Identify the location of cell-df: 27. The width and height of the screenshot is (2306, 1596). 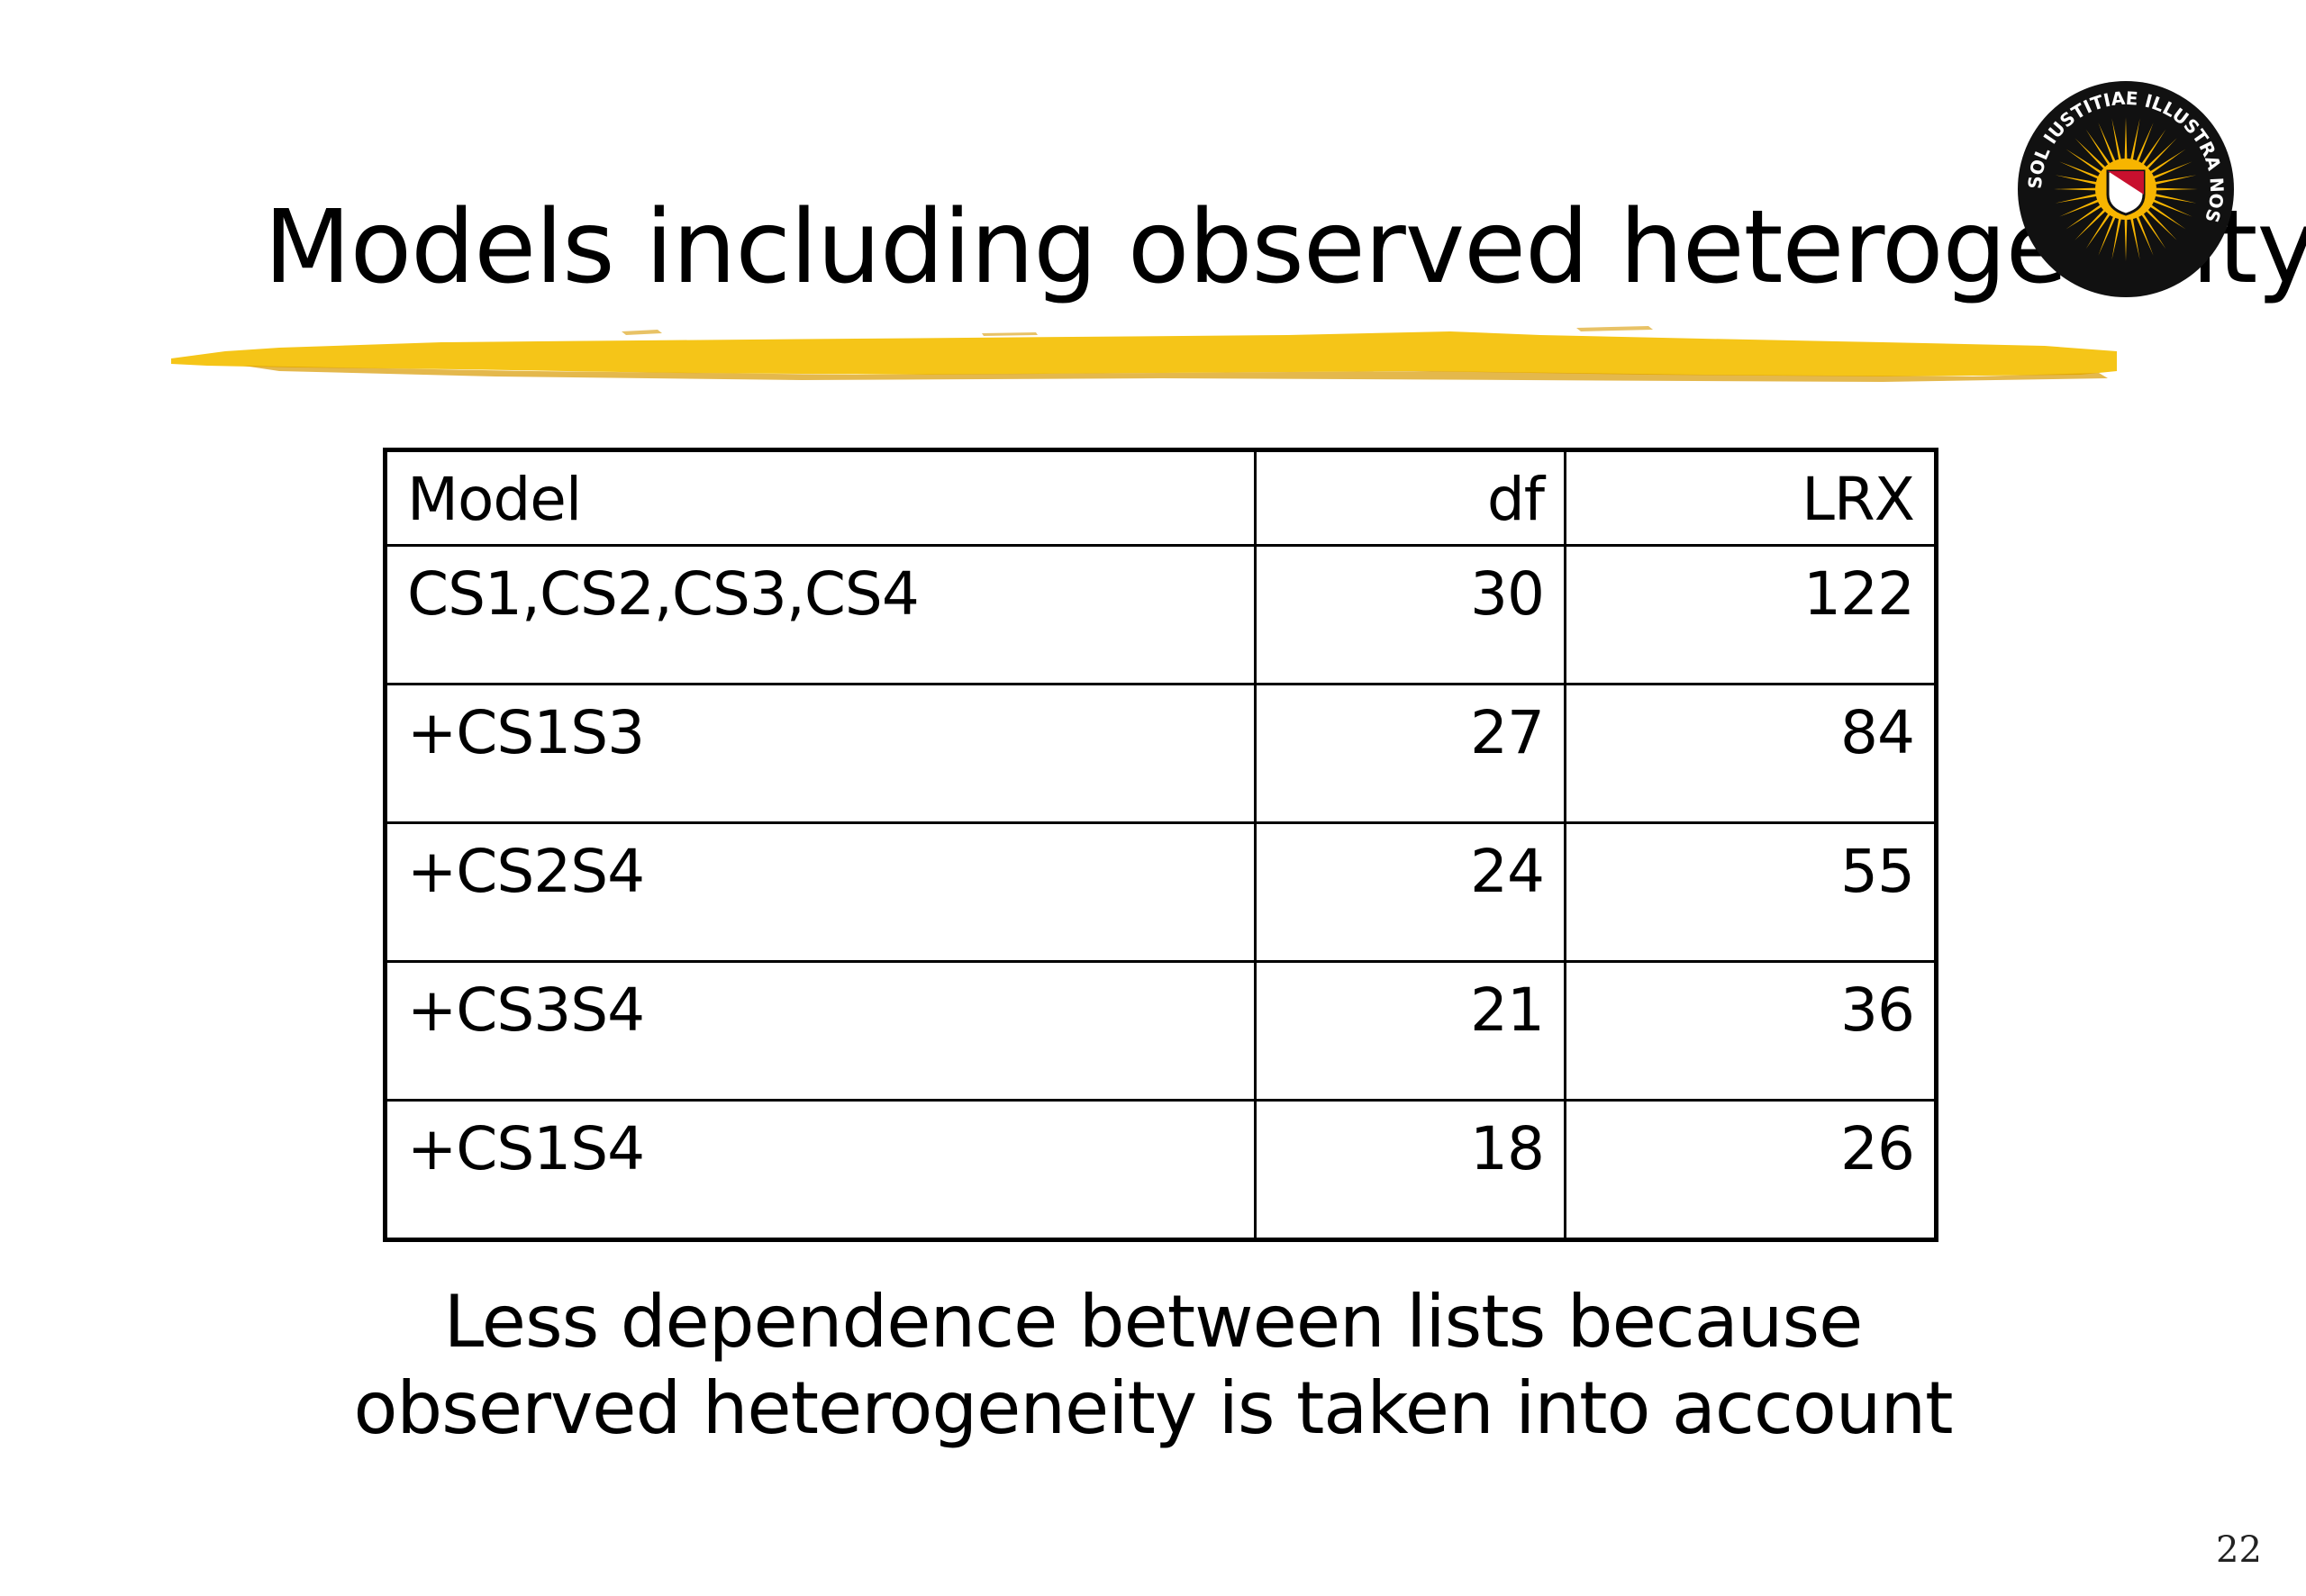
(1410, 753).